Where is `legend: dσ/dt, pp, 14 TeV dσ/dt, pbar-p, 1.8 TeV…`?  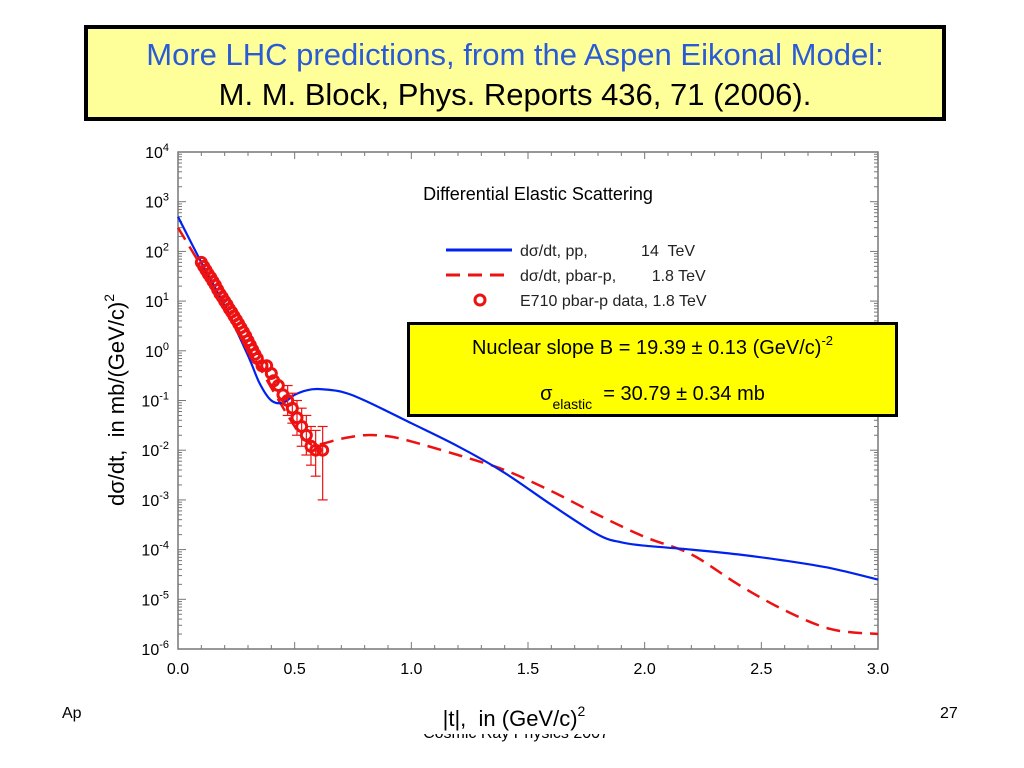 legend: dσ/dt, pp, 14 TeV dσ/dt, pbar-p, 1.8 TeV… is located at coordinates (576, 276).